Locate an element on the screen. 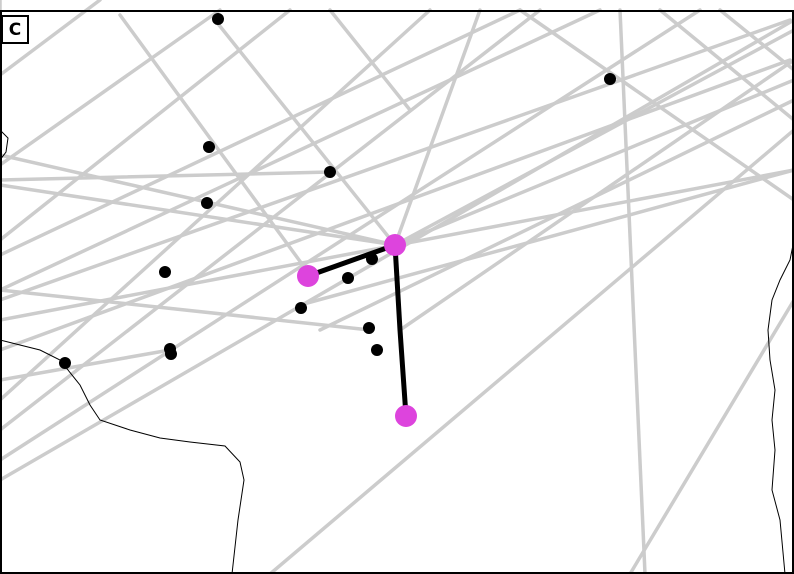 This screenshot has height=574, width=794. highlighted-link is located at coordinates (358, 329).